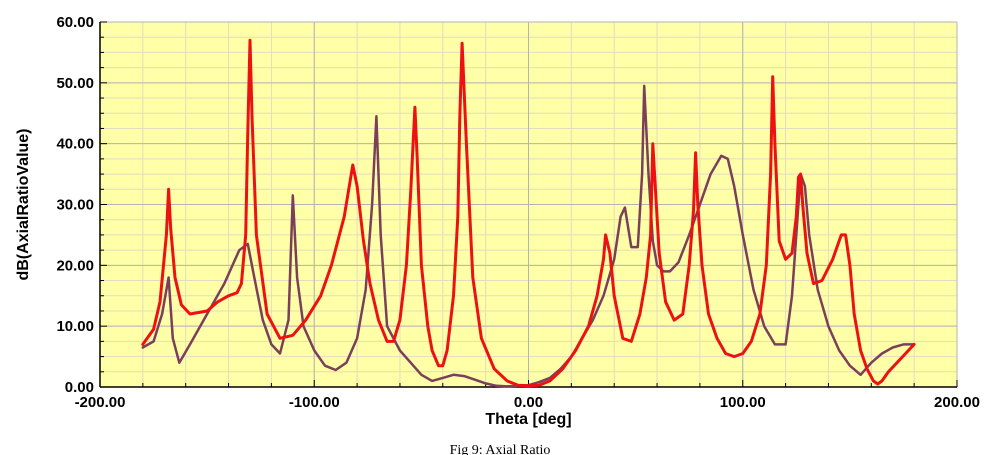  I want to click on y-tick-label: 50.00, so click(75, 83).